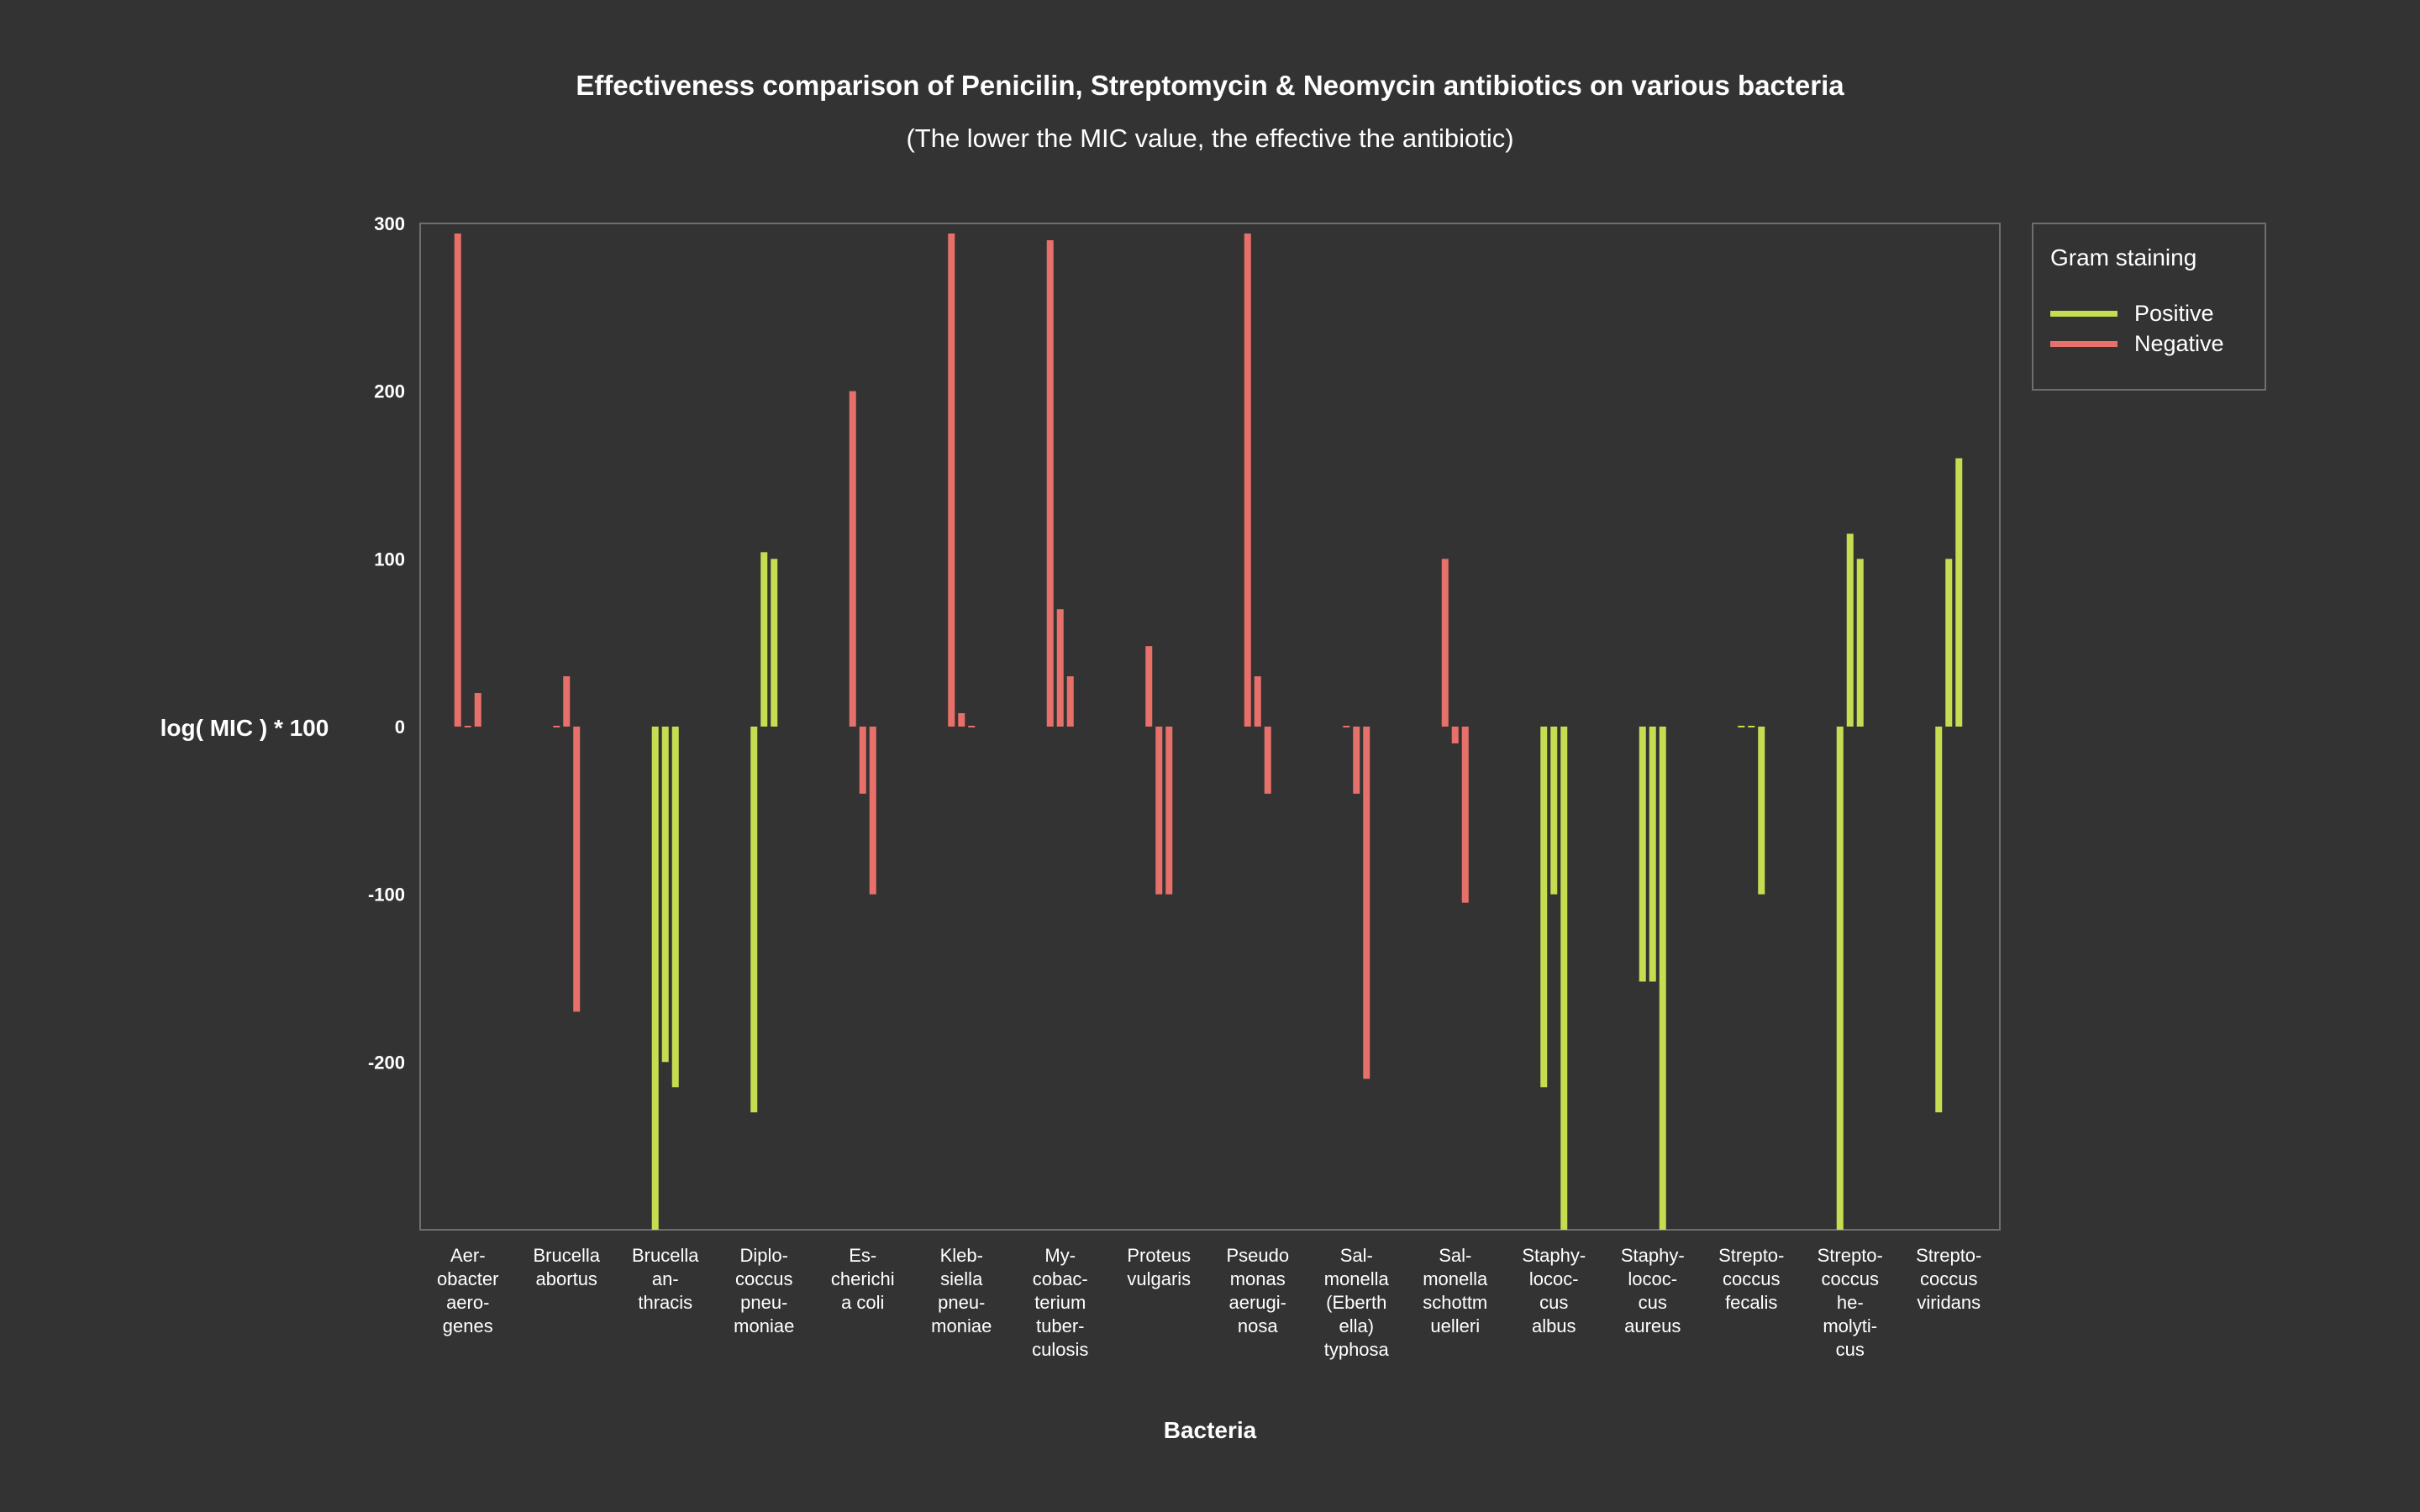 Image resolution: width=2420 pixels, height=1512 pixels. Describe the element at coordinates (961, 1302) in the screenshot. I see `x-tick-label-line: pneu-` at that location.